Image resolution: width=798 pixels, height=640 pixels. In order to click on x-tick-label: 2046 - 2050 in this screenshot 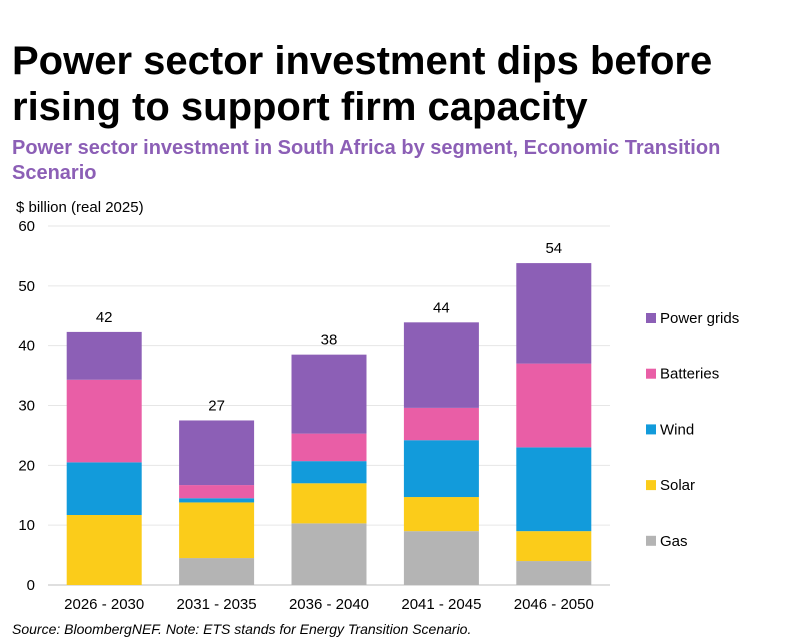, I will do `click(554, 604)`.